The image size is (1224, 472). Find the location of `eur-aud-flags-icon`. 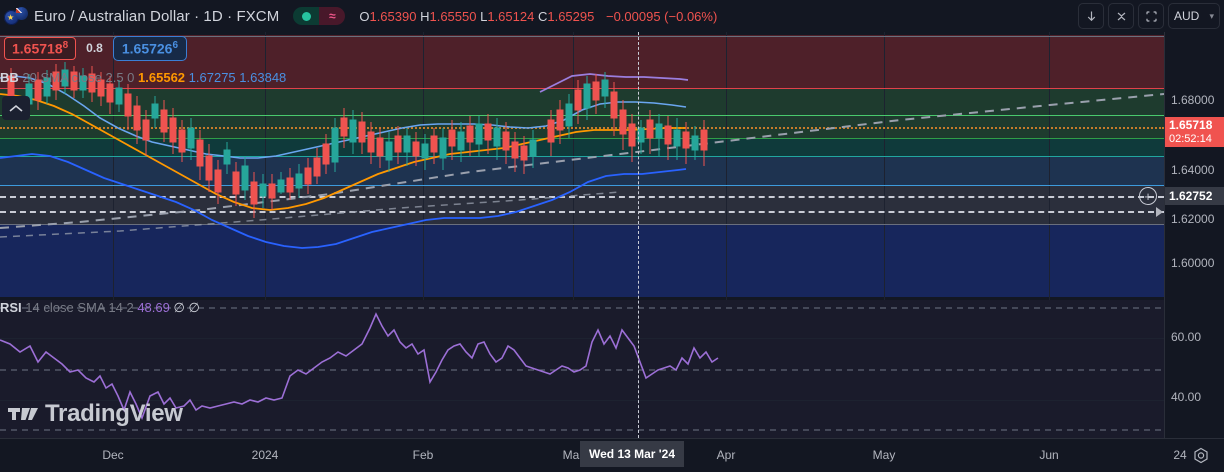

eur-aud-flags-icon is located at coordinates (16, 16).